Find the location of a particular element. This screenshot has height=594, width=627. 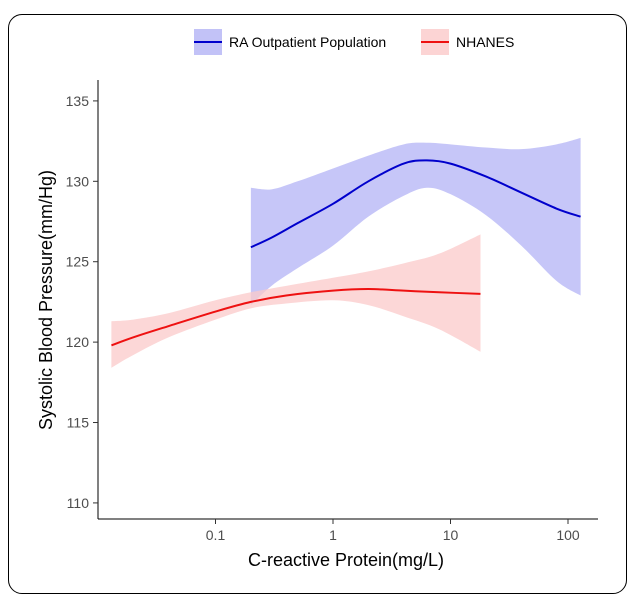

y-tick-label: 130 is located at coordinates (78, 181).